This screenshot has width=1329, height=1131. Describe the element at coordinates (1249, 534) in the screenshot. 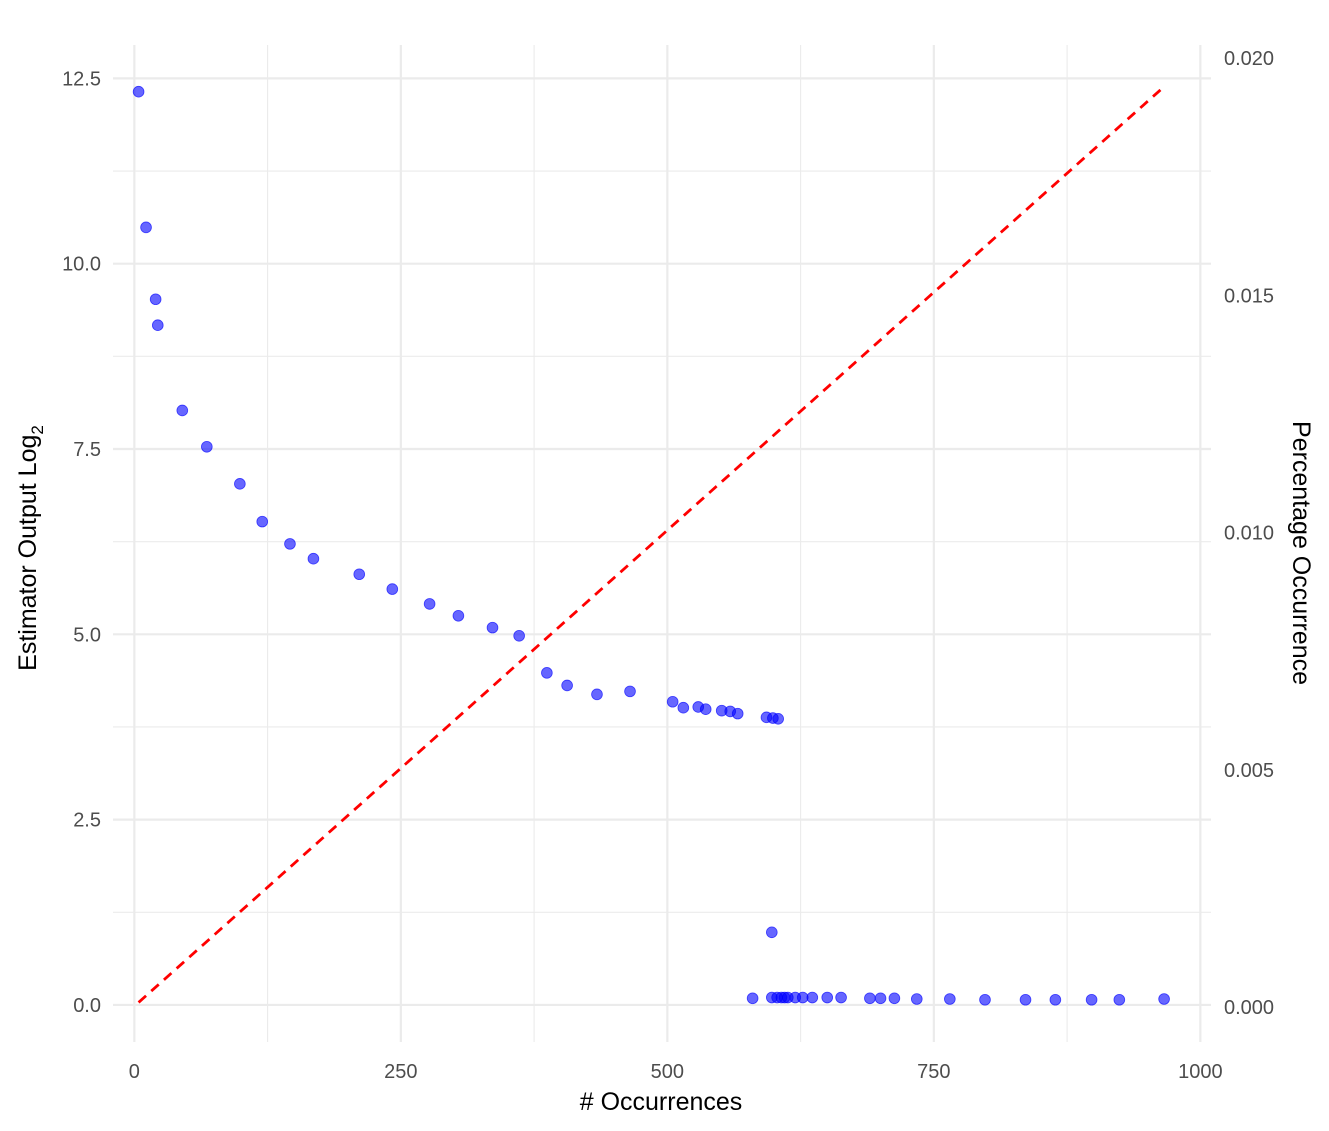

I see `y2-tick-label: 0.010` at that location.